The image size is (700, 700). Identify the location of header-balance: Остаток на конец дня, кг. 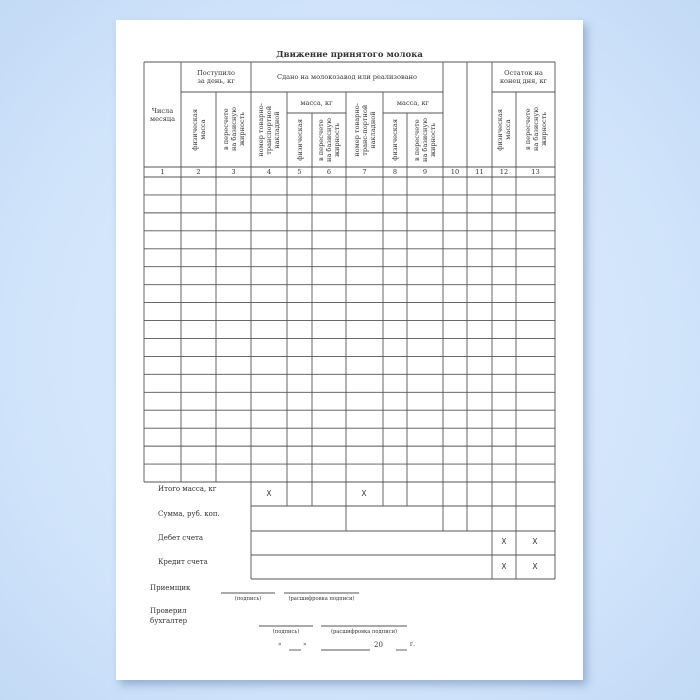
(523, 77).